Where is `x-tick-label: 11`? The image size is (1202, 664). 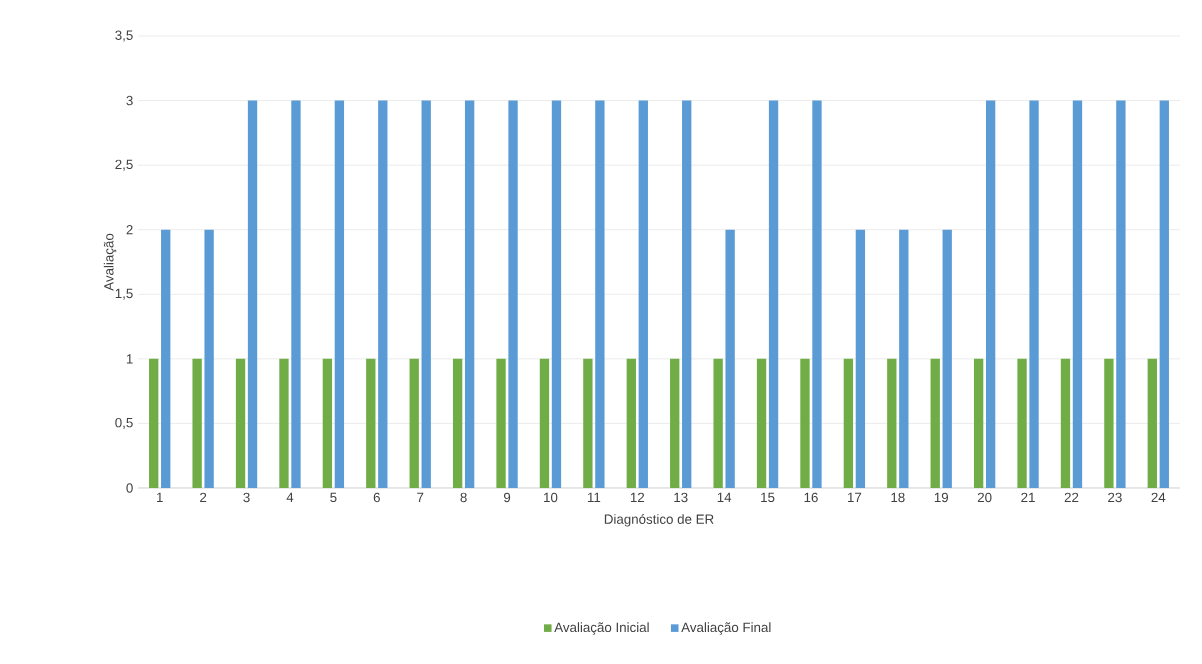 x-tick-label: 11 is located at coordinates (594, 497).